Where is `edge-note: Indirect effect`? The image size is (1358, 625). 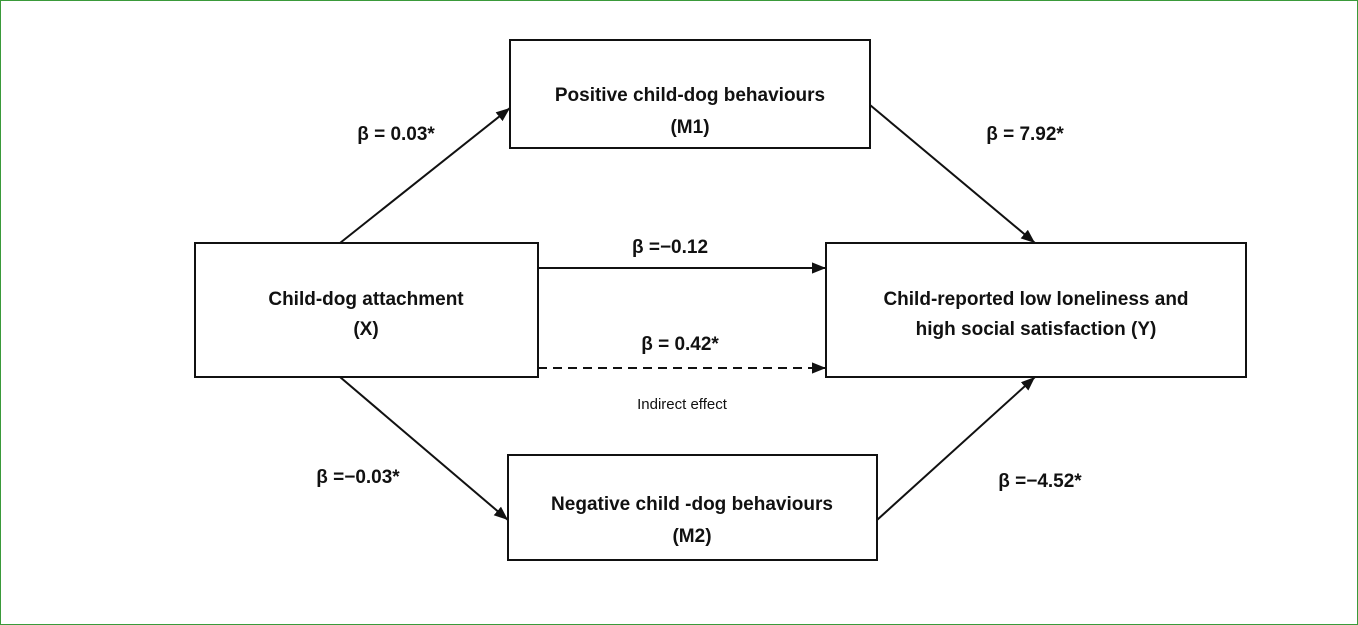 edge-note: Indirect effect is located at coordinates (682, 404).